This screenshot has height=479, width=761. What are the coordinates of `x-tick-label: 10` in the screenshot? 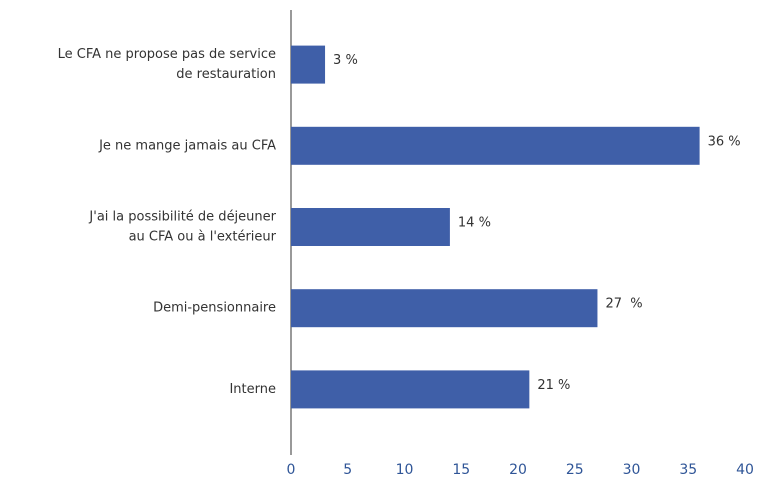 It's located at (405, 470).